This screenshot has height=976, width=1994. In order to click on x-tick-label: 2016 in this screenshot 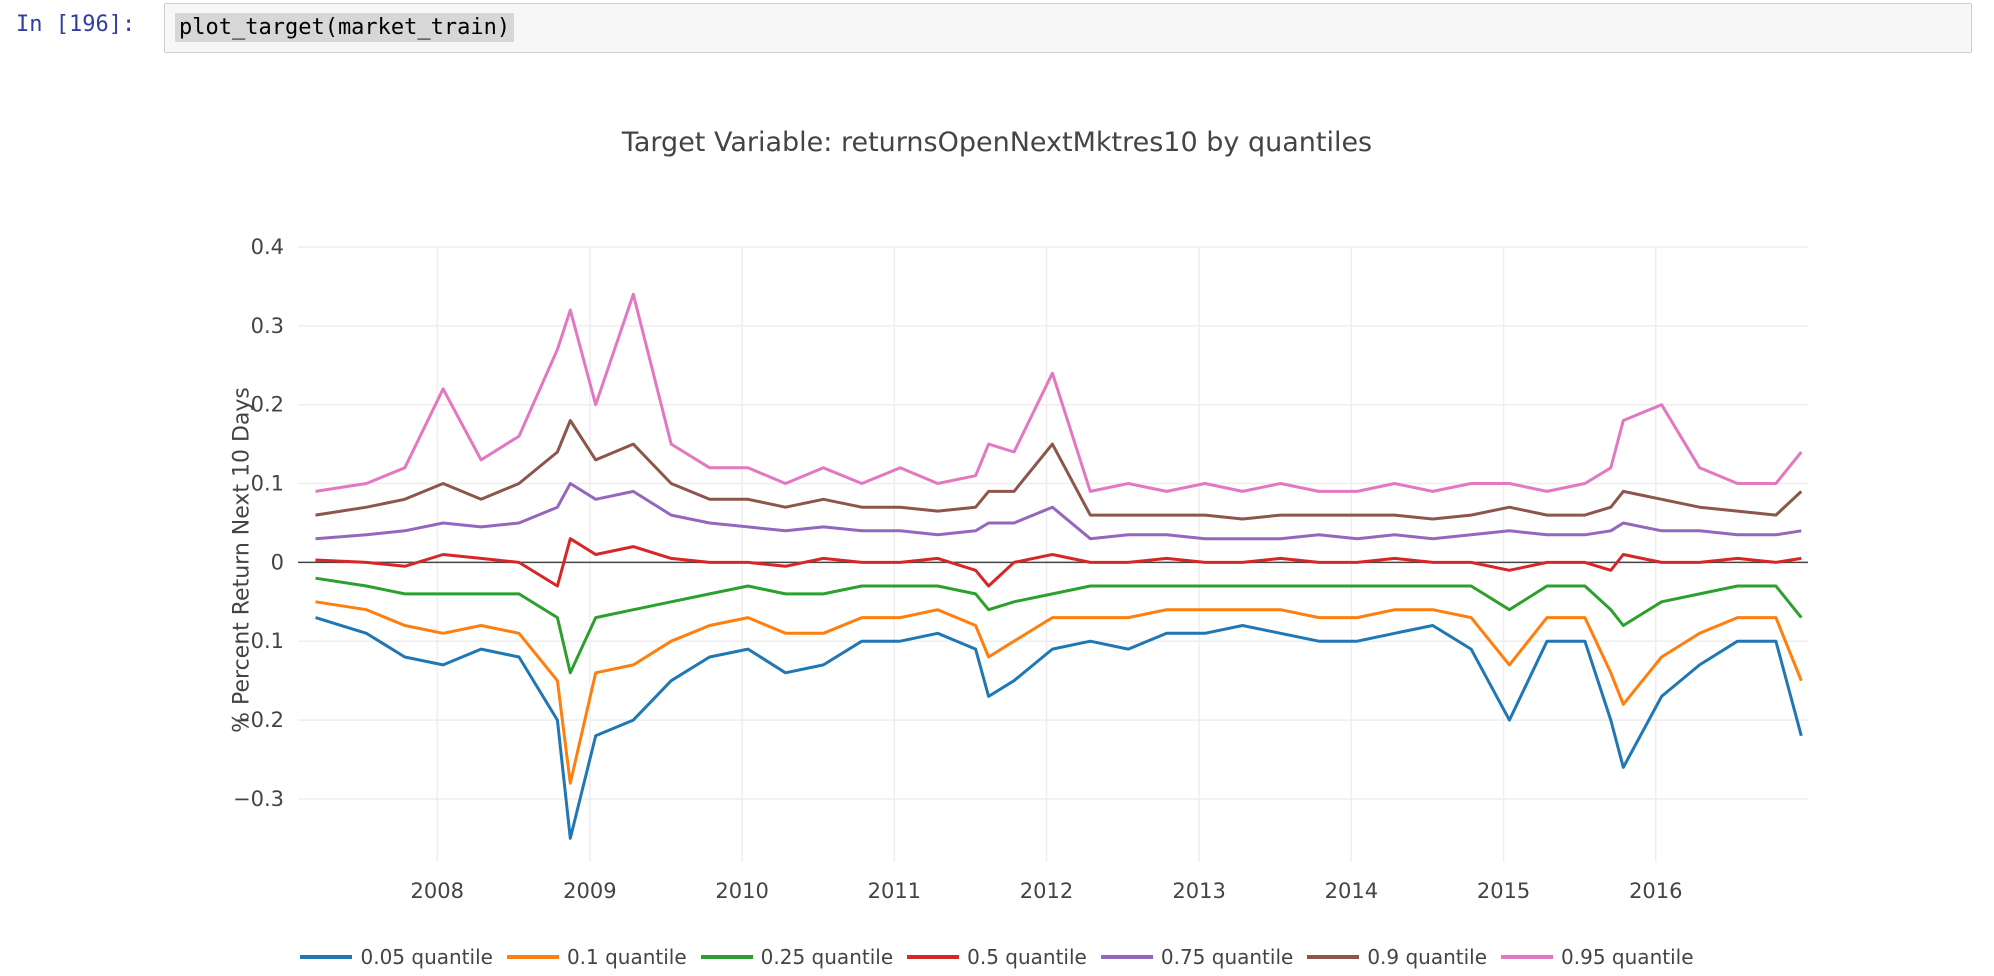, I will do `click(1655, 891)`.